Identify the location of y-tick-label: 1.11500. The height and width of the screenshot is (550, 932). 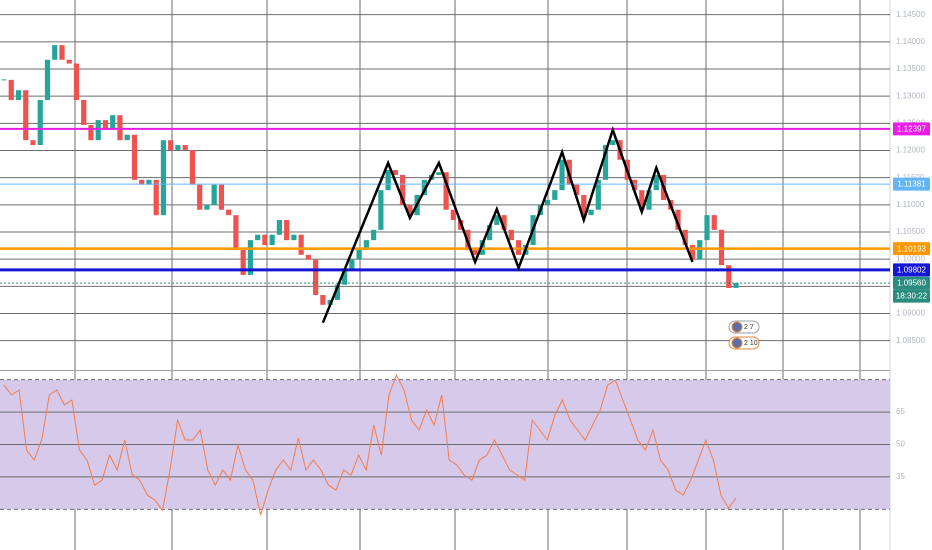
(910, 177).